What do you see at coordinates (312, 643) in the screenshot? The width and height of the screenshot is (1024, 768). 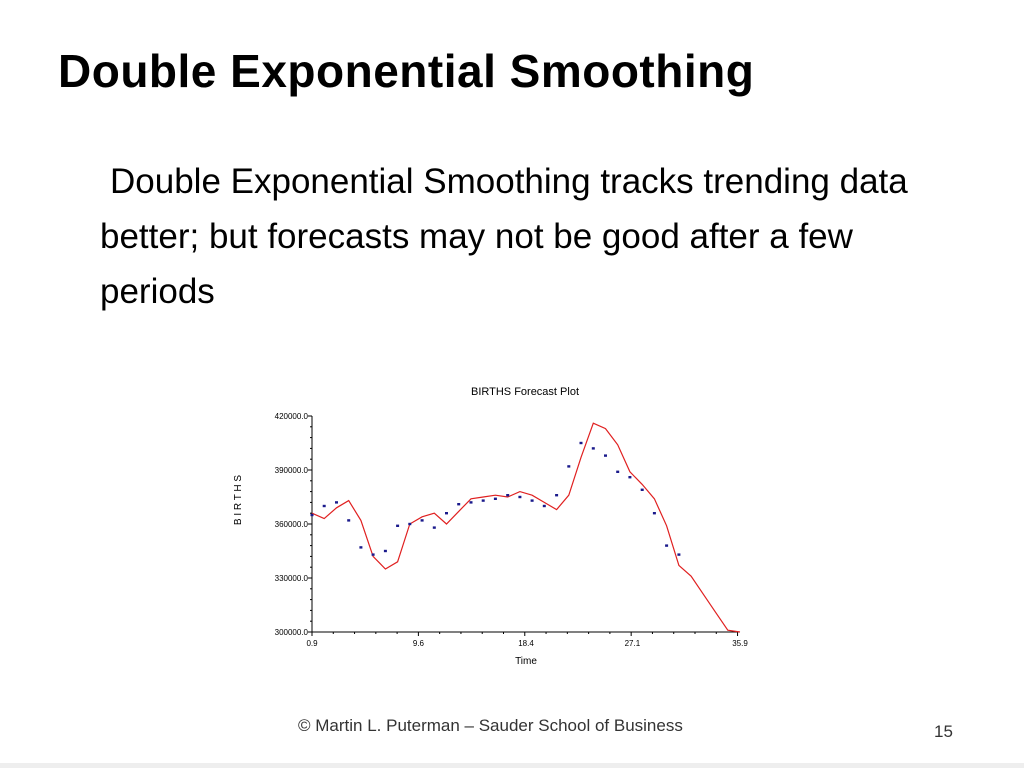 I see `x-tick-label: 0.9` at bounding box center [312, 643].